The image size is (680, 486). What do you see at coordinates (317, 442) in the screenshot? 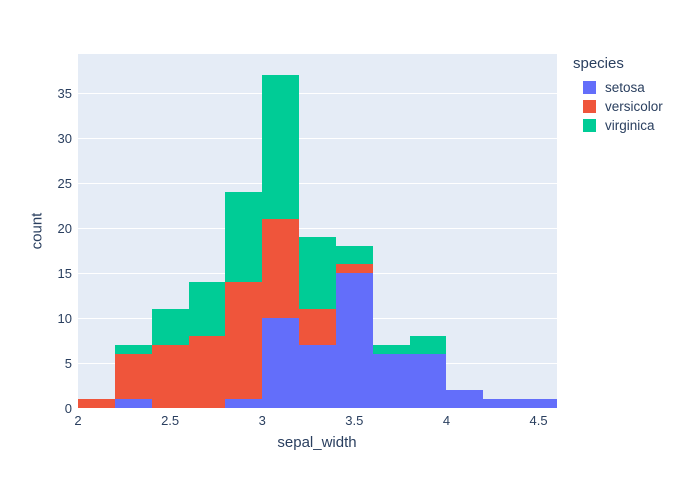
I see `x-axis-title: sepal_width` at bounding box center [317, 442].